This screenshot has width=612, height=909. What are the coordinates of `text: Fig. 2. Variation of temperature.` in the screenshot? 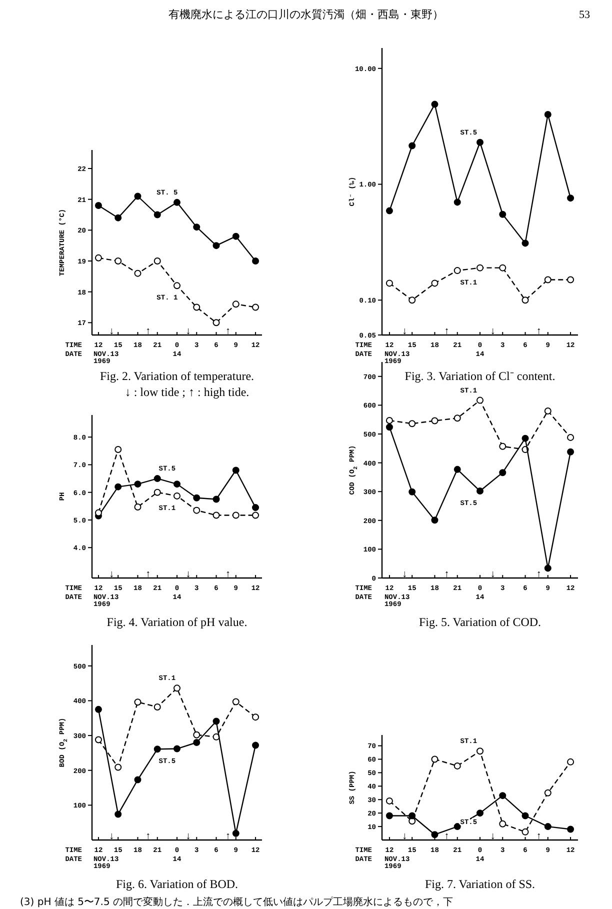 It's located at (177, 376).